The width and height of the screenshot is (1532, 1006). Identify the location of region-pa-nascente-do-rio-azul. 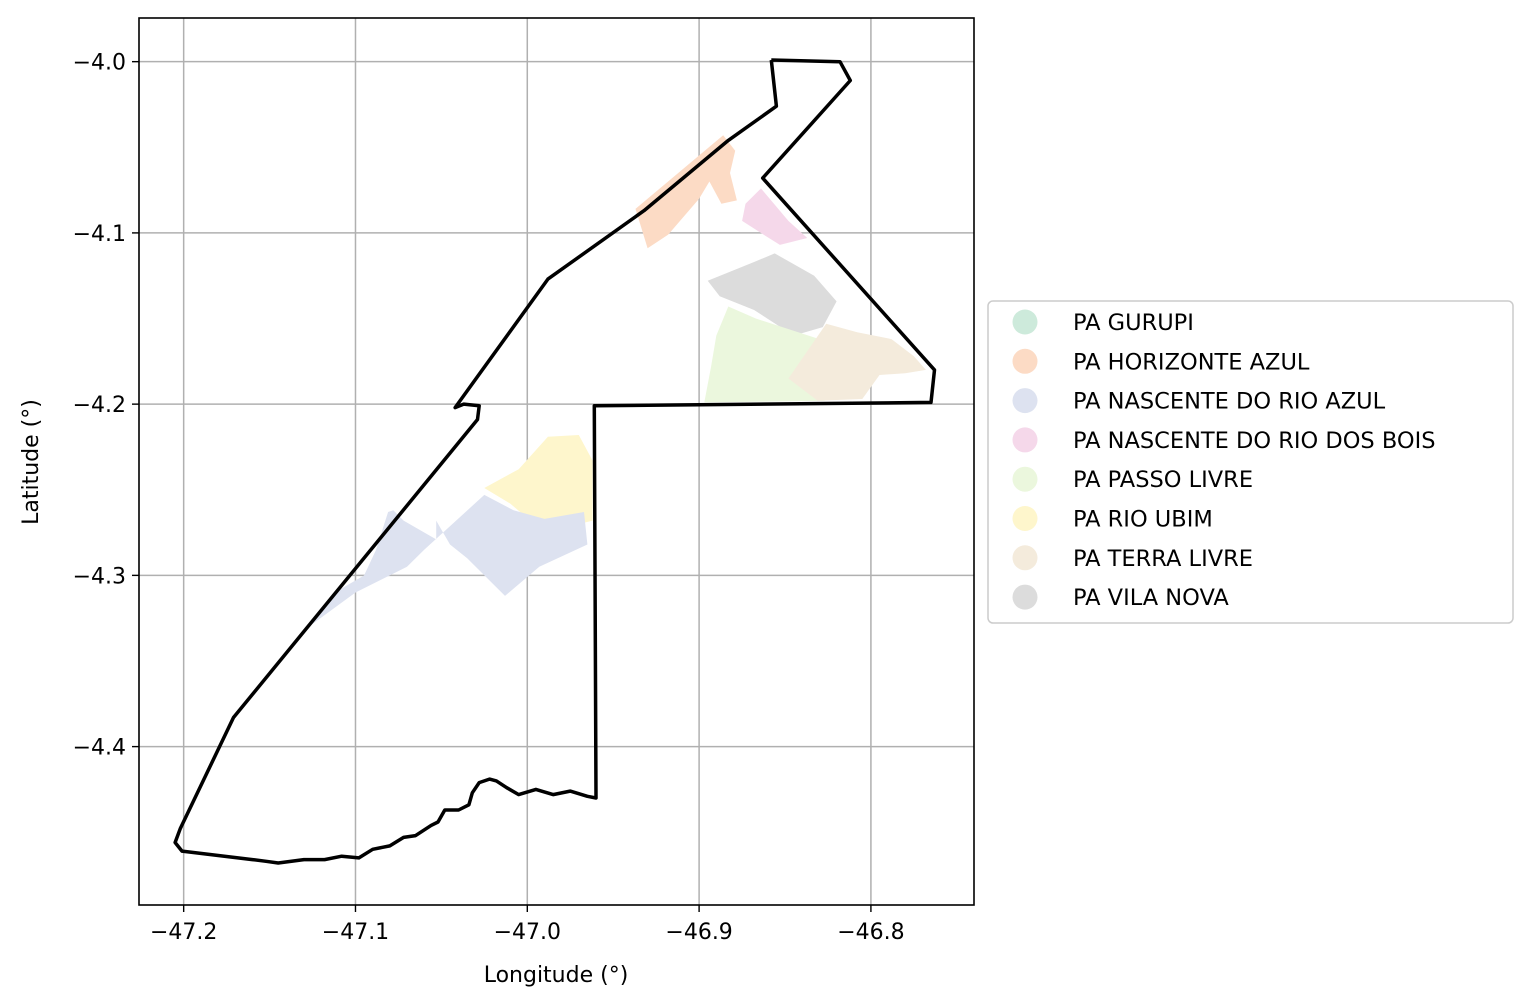
(445, 562).